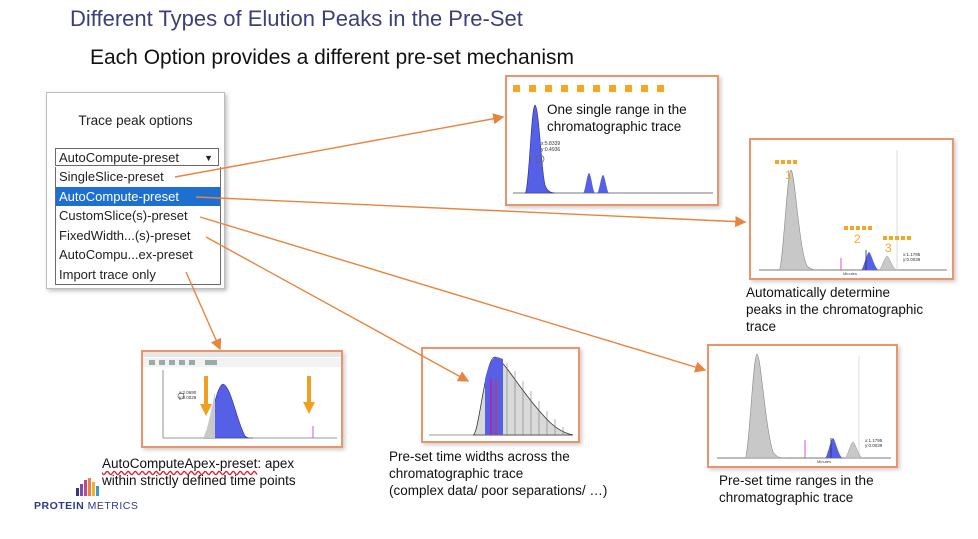 The width and height of the screenshot is (978, 539). What do you see at coordinates (761, 326) in the screenshot?
I see `auto-caption-line3: trace` at bounding box center [761, 326].